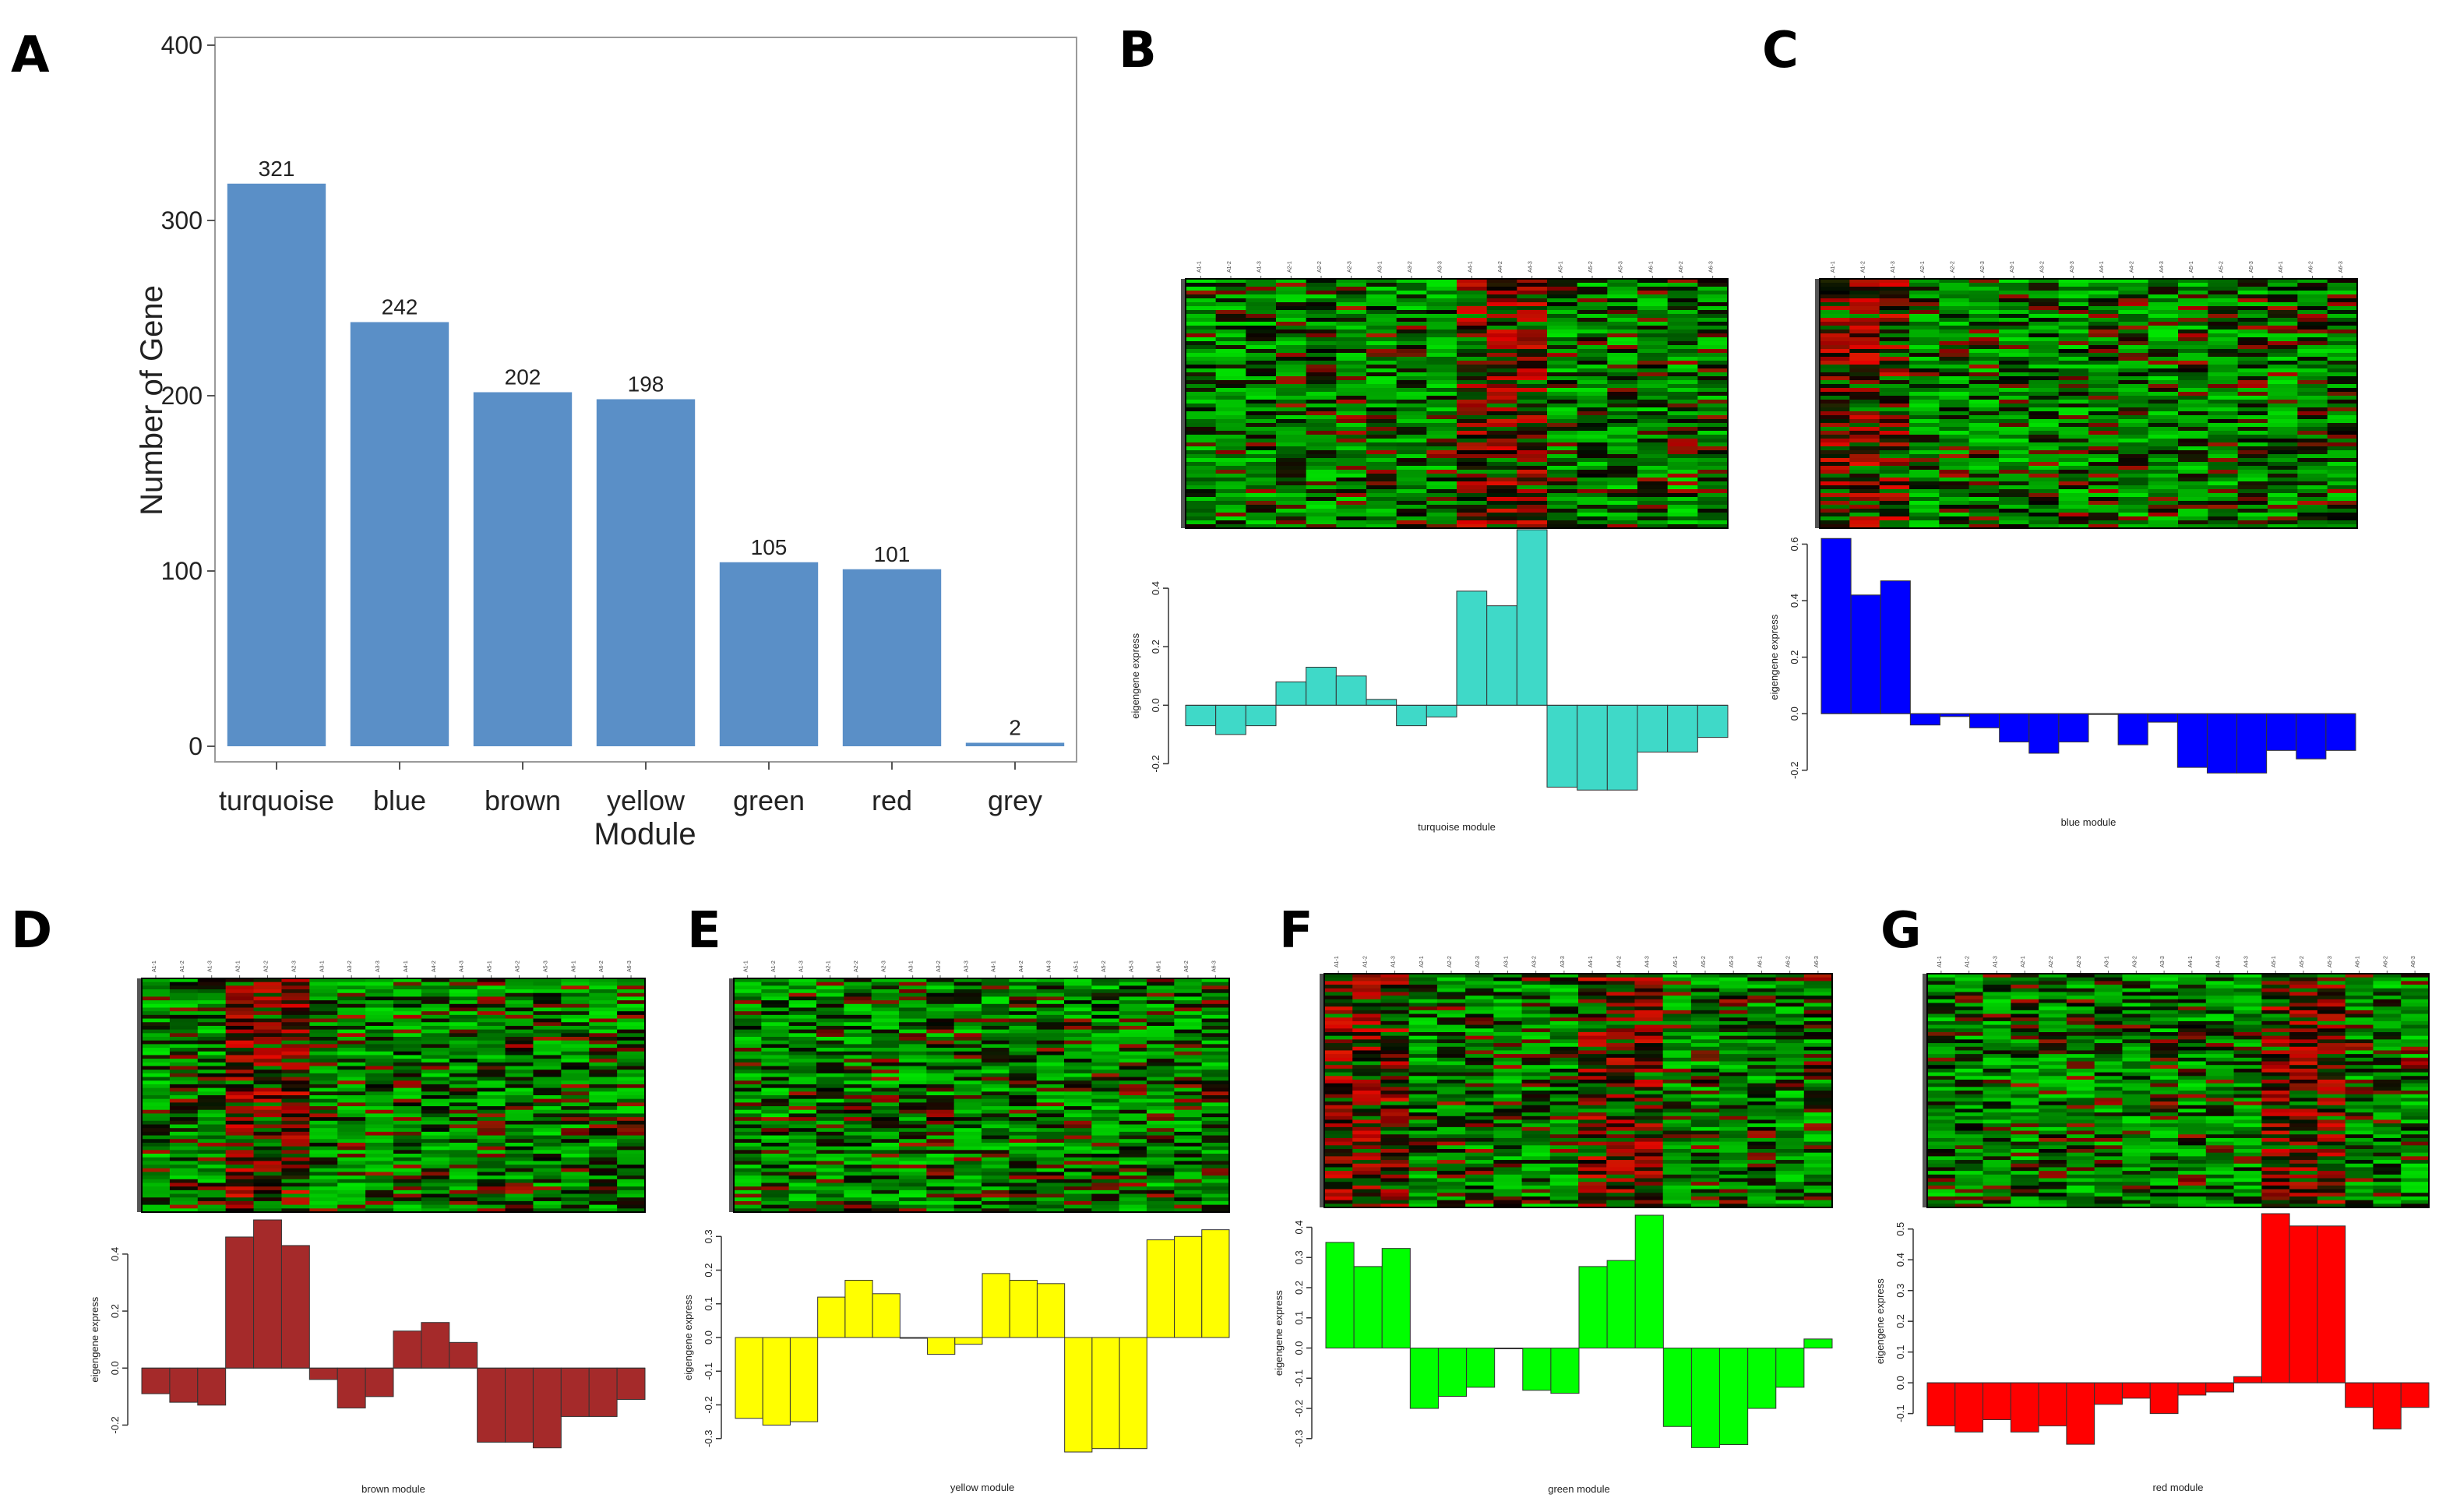 The height and width of the screenshot is (1512, 2446). I want to click on x-tick-label: yellow, so click(647, 800).